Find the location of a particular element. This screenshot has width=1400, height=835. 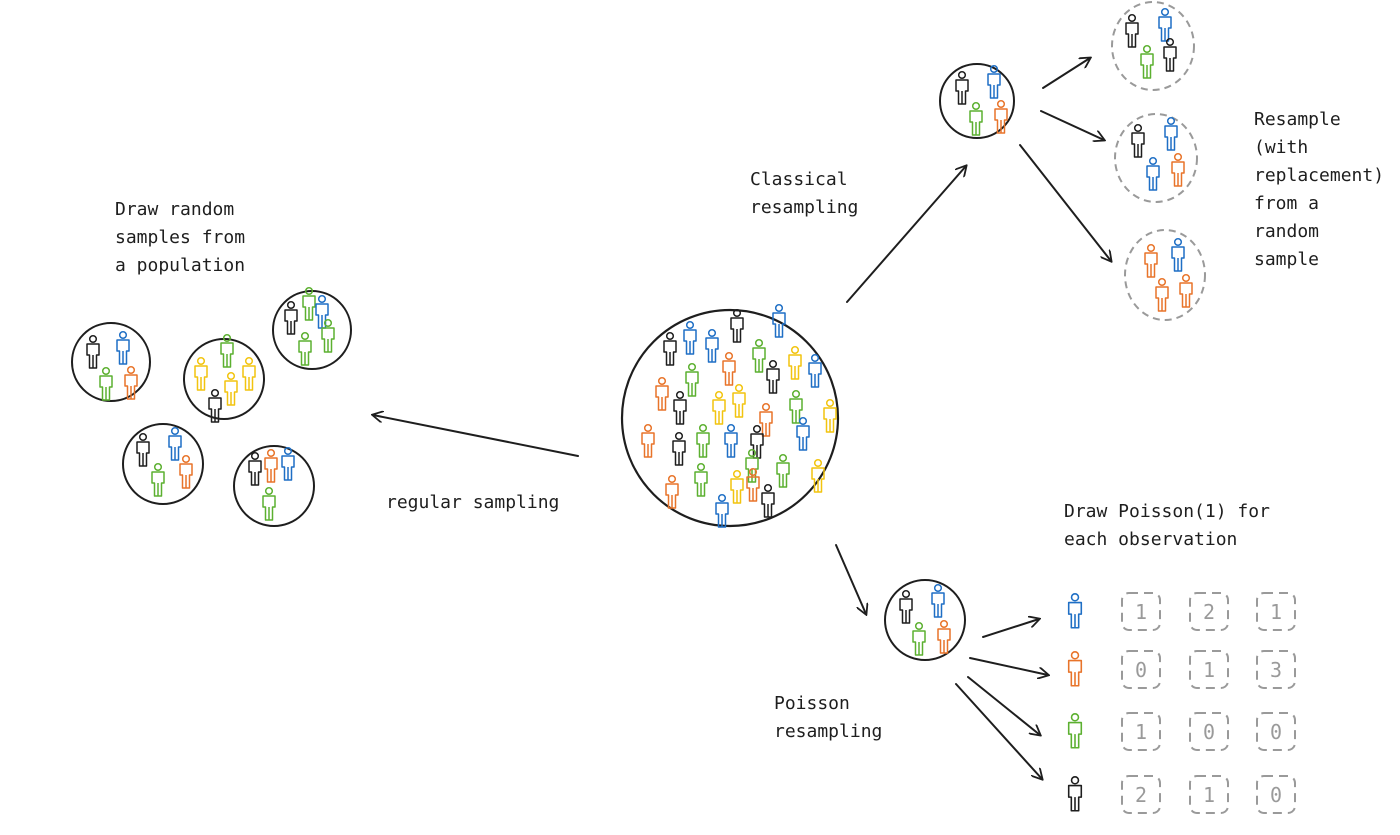

count-value: 2 is located at coordinates (1141, 795).